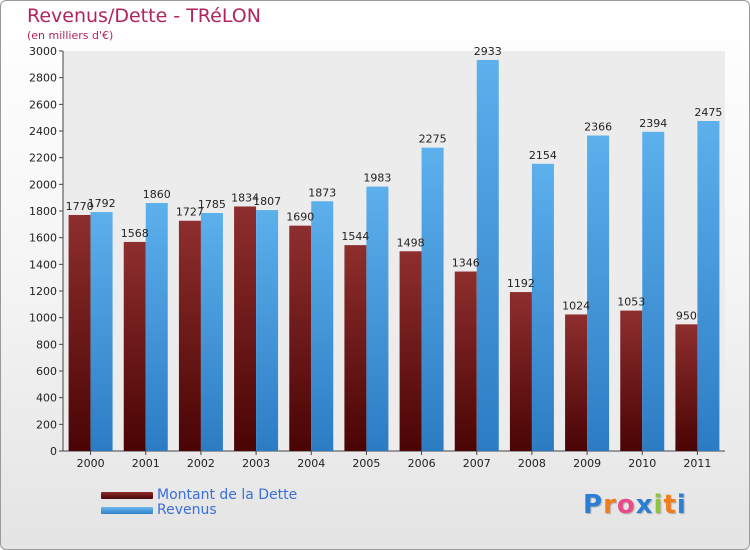 This screenshot has height=550, width=750. What do you see at coordinates (422, 463) in the screenshot?
I see `x-tick-label: 2006` at bounding box center [422, 463].